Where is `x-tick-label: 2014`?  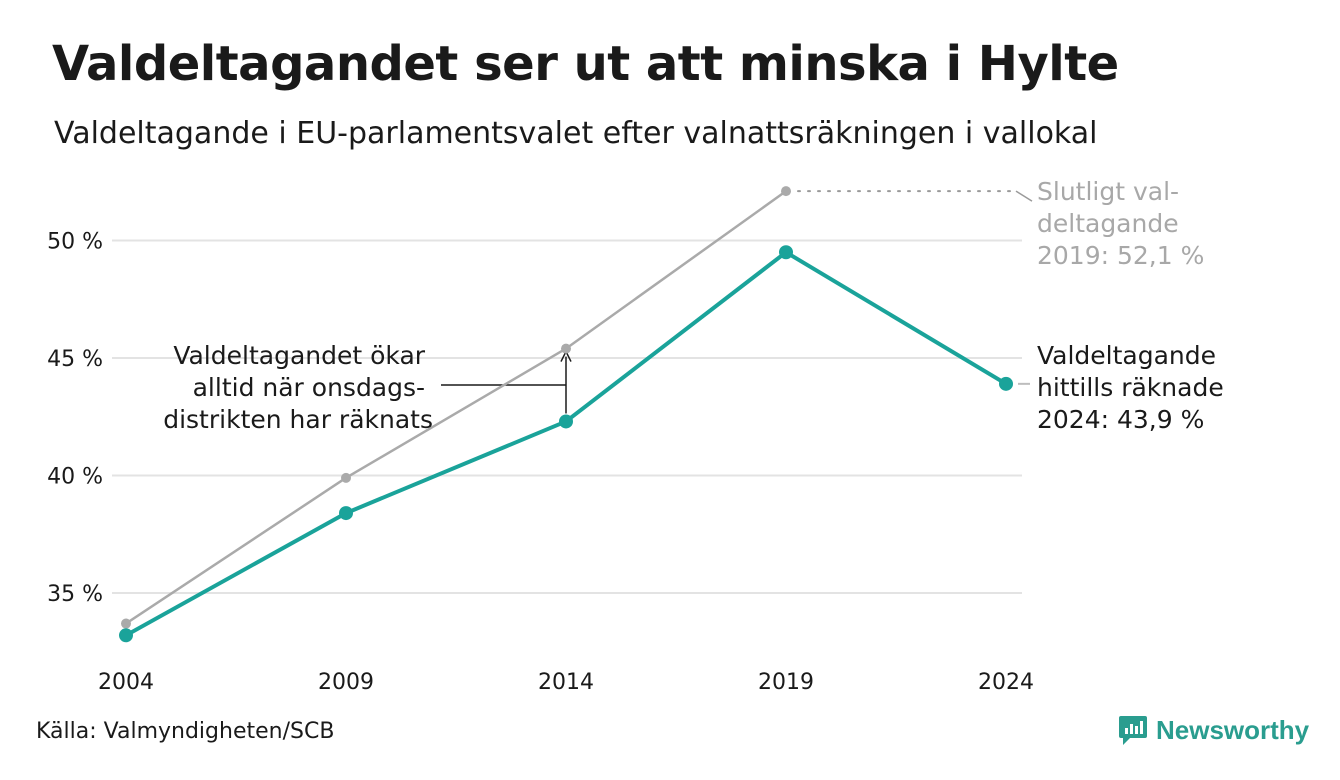 x-tick-label: 2014 is located at coordinates (566, 682).